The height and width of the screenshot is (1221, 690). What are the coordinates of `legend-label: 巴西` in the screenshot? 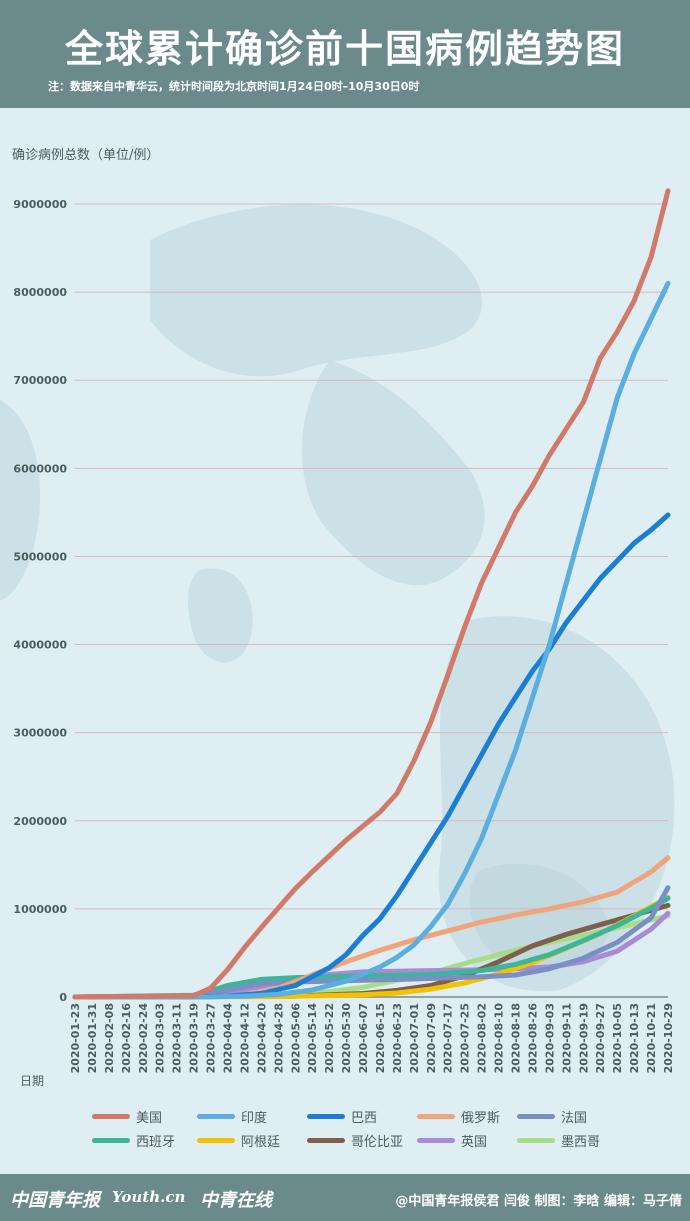 It's located at (364, 1118).